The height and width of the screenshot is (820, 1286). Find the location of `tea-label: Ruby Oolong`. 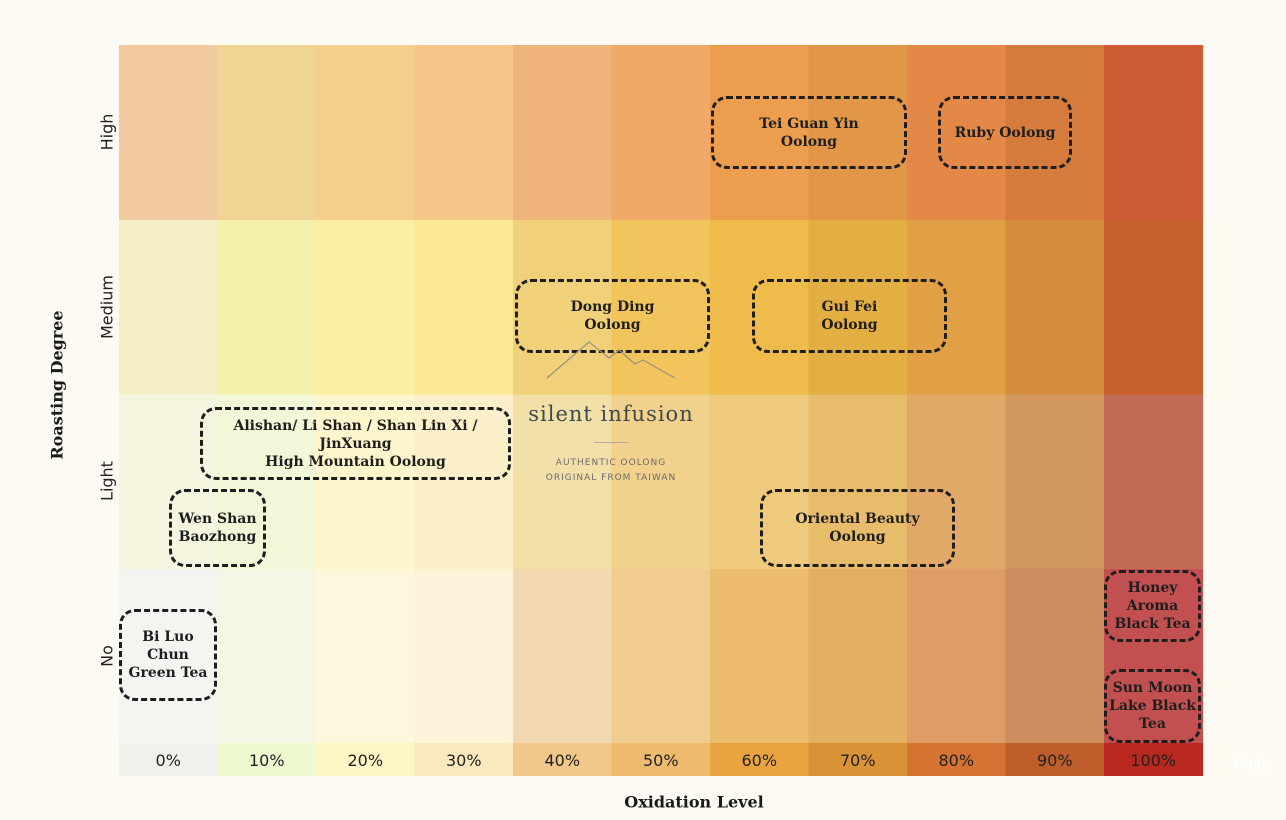

tea-label: Ruby Oolong is located at coordinates (1005, 132).